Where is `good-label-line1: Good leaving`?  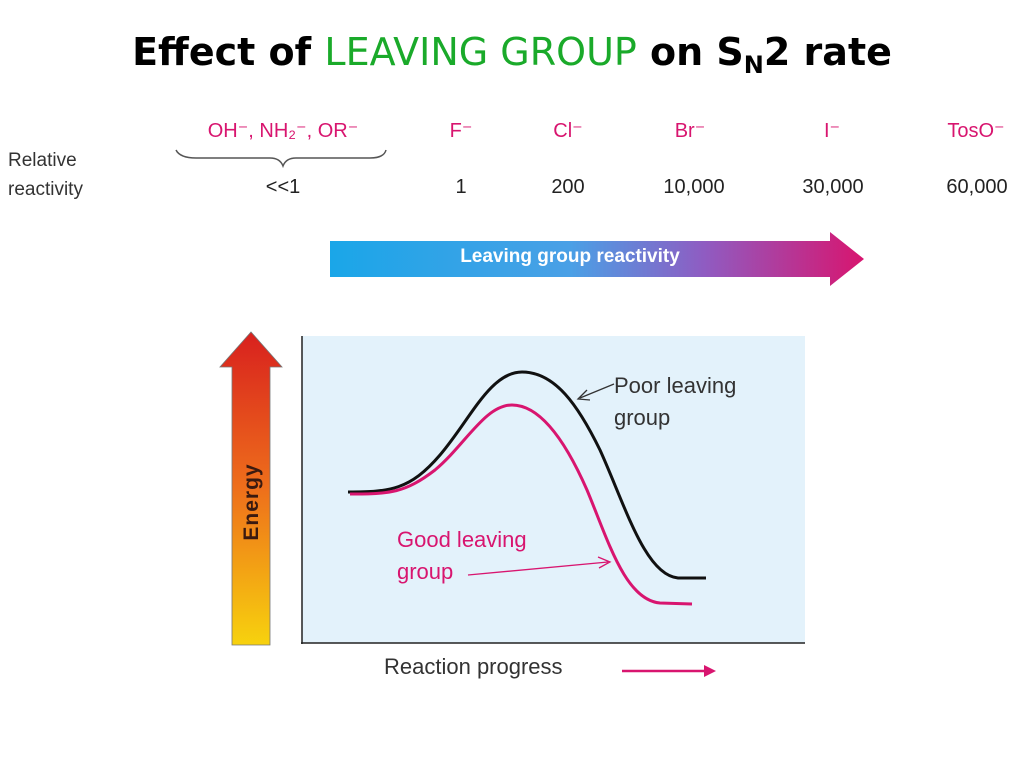 good-label-line1: Good leaving is located at coordinates (462, 539).